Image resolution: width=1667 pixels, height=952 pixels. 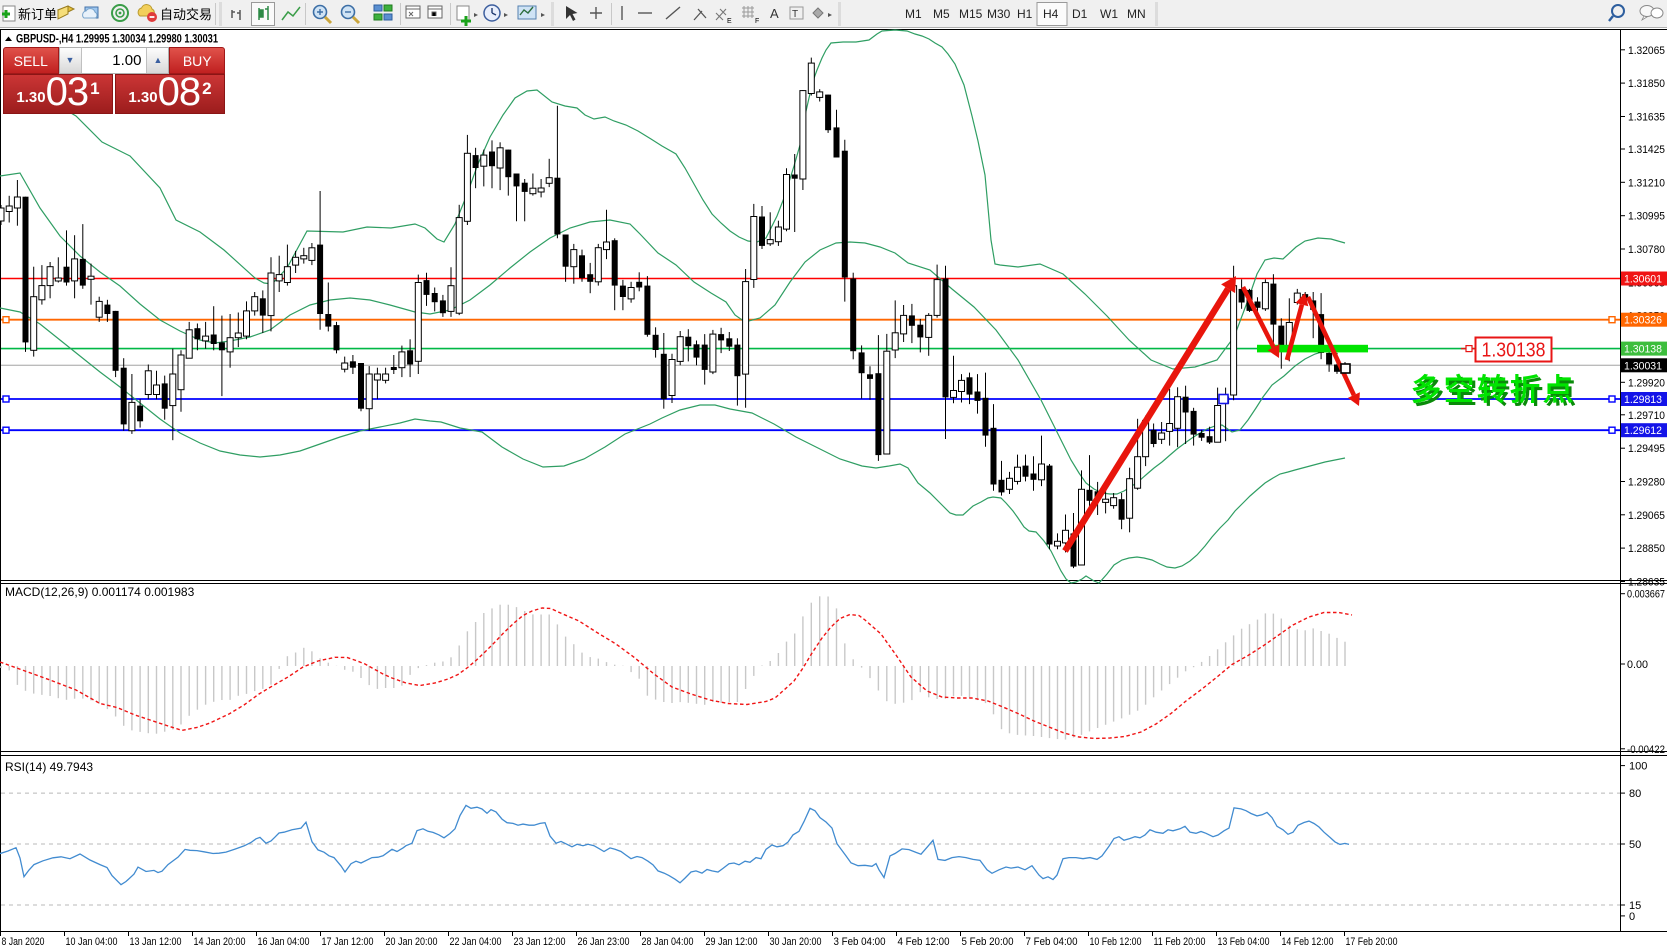 What do you see at coordinates (186, 14) in the screenshot?
I see `svg-text: 自动交易` at bounding box center [186, 14].